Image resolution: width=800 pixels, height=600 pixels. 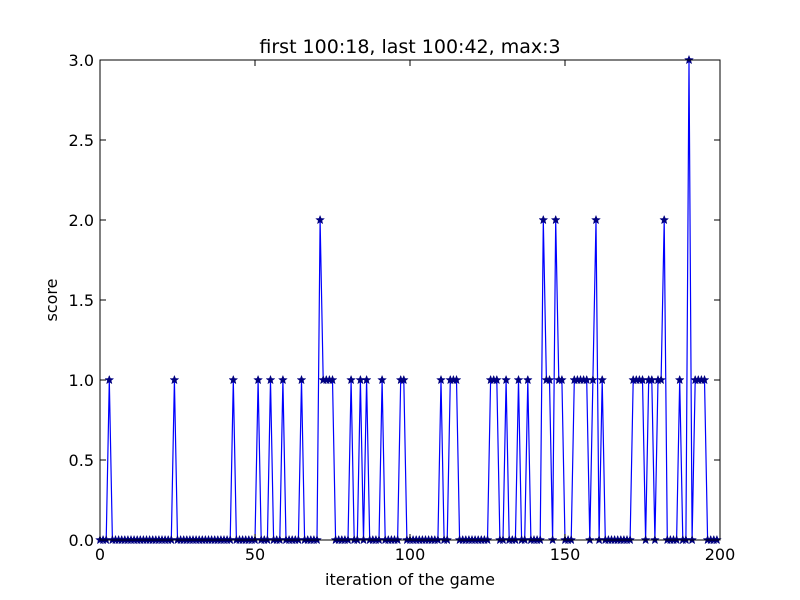 I want to click on x-tick-label: 50, so click(x=255, y=554).